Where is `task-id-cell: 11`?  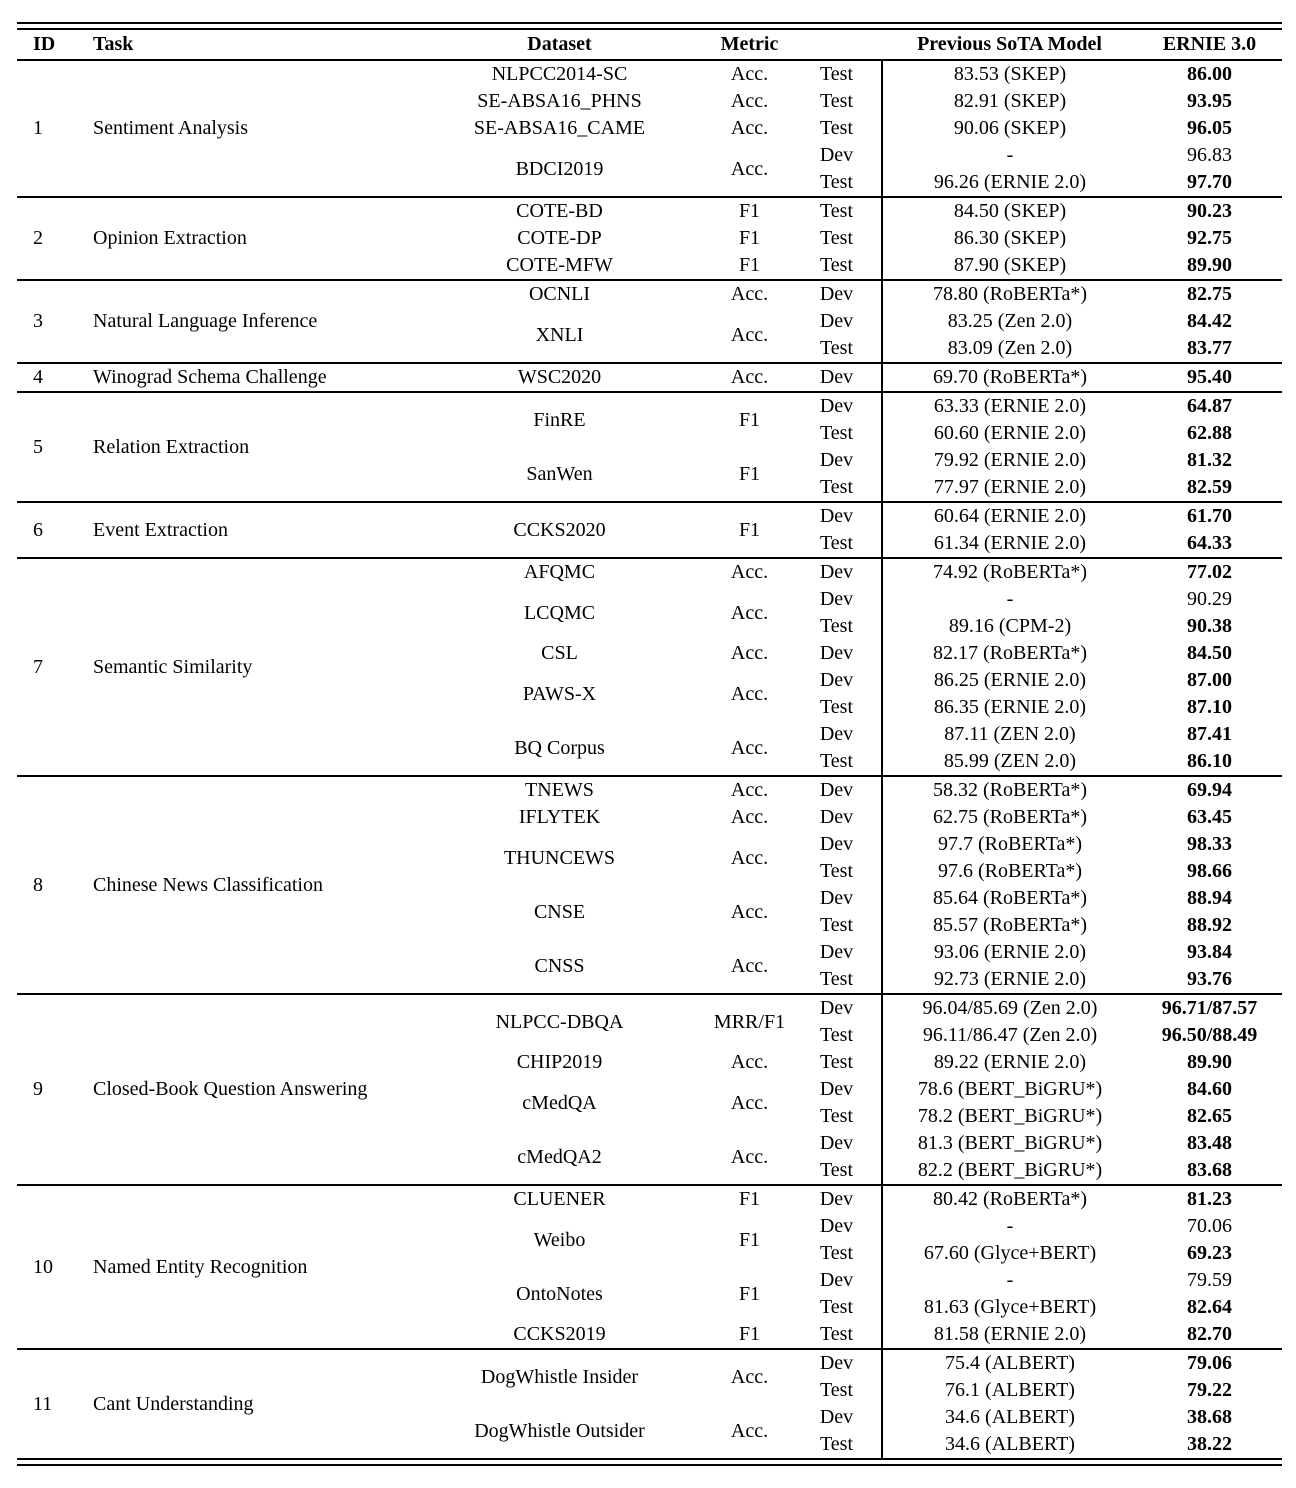 task-id-cell: 11 is located at coordinates (44, 1403).